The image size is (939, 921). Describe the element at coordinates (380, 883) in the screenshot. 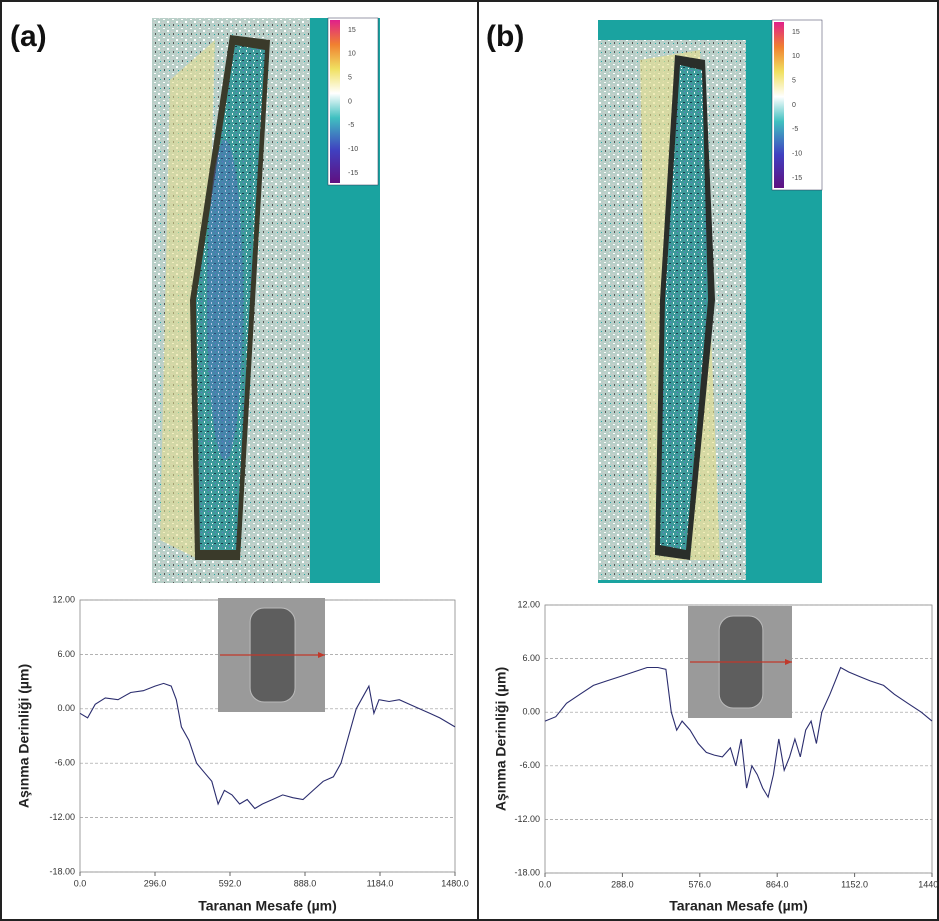

I see `x-tick-label: 1184.0` at that location.